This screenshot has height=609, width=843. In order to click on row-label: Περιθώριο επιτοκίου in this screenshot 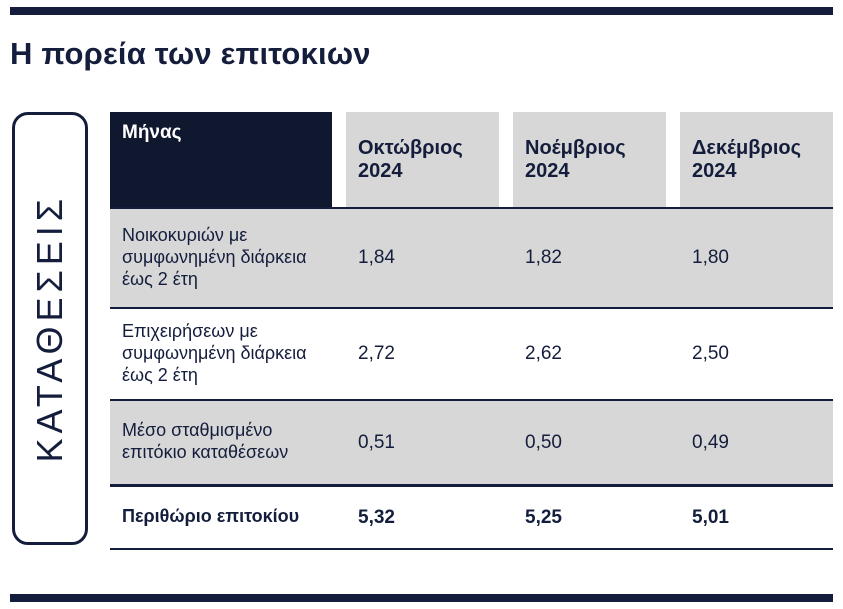, I will do `click(211, 516)`.